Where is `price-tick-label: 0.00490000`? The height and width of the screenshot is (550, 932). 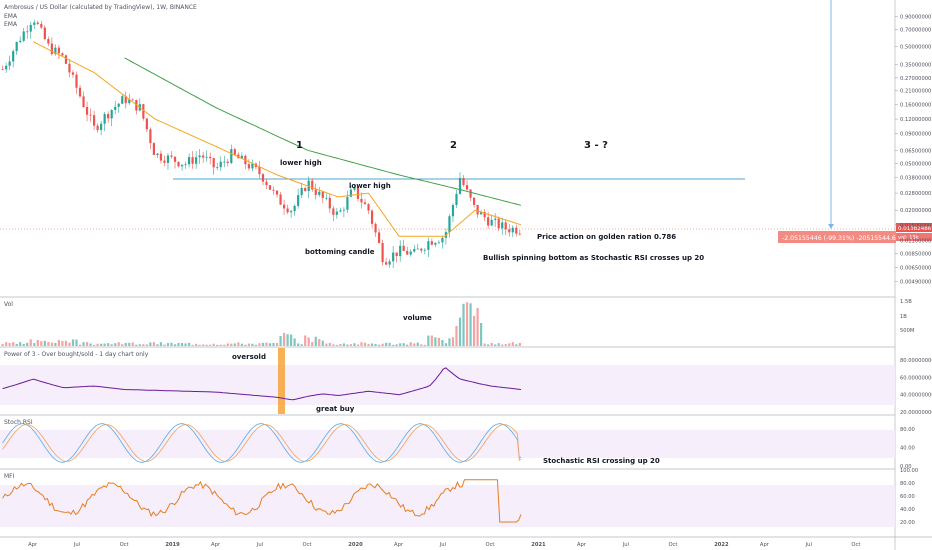
price-tick-label: 0.00490000 is located at coordinates (915, 283).